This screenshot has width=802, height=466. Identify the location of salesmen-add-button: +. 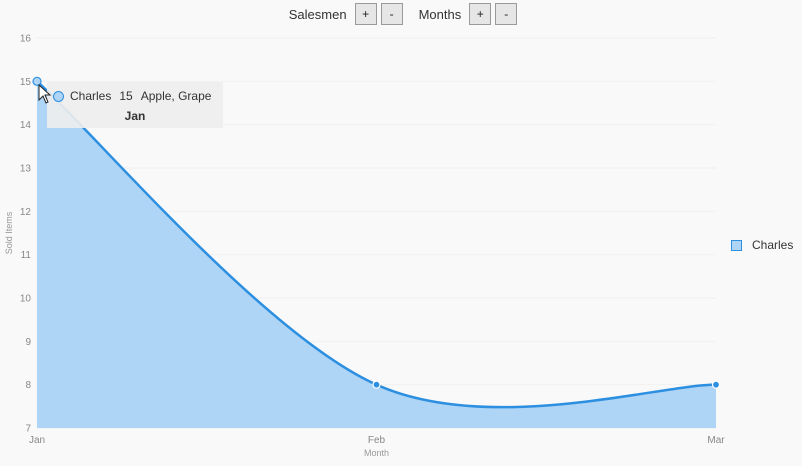
(365, 14).